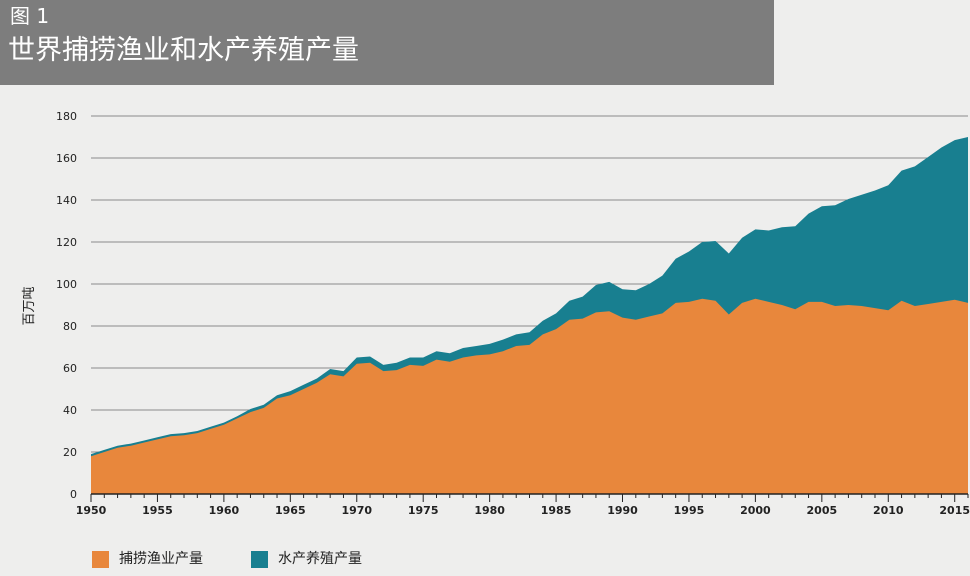 The height and width of the screenshot is (576, 970). What do you see at coordinates (100, 559) in the screenshot?
I see `legend-swatch-capture` at bounding box center [100, 559].